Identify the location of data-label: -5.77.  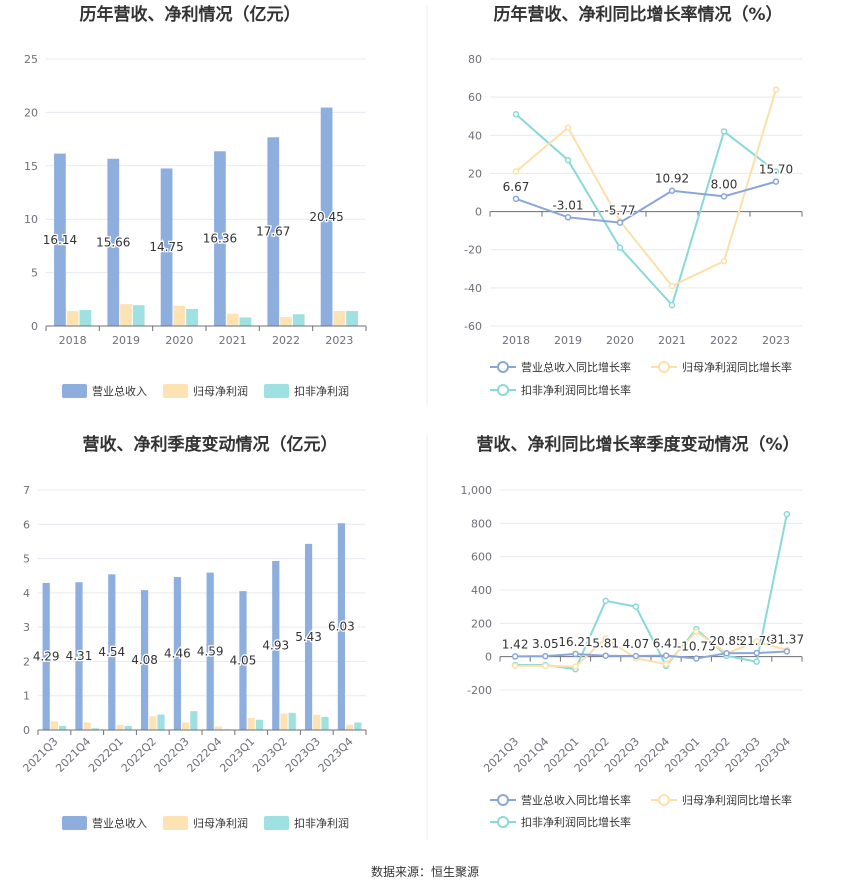
(619, 211).